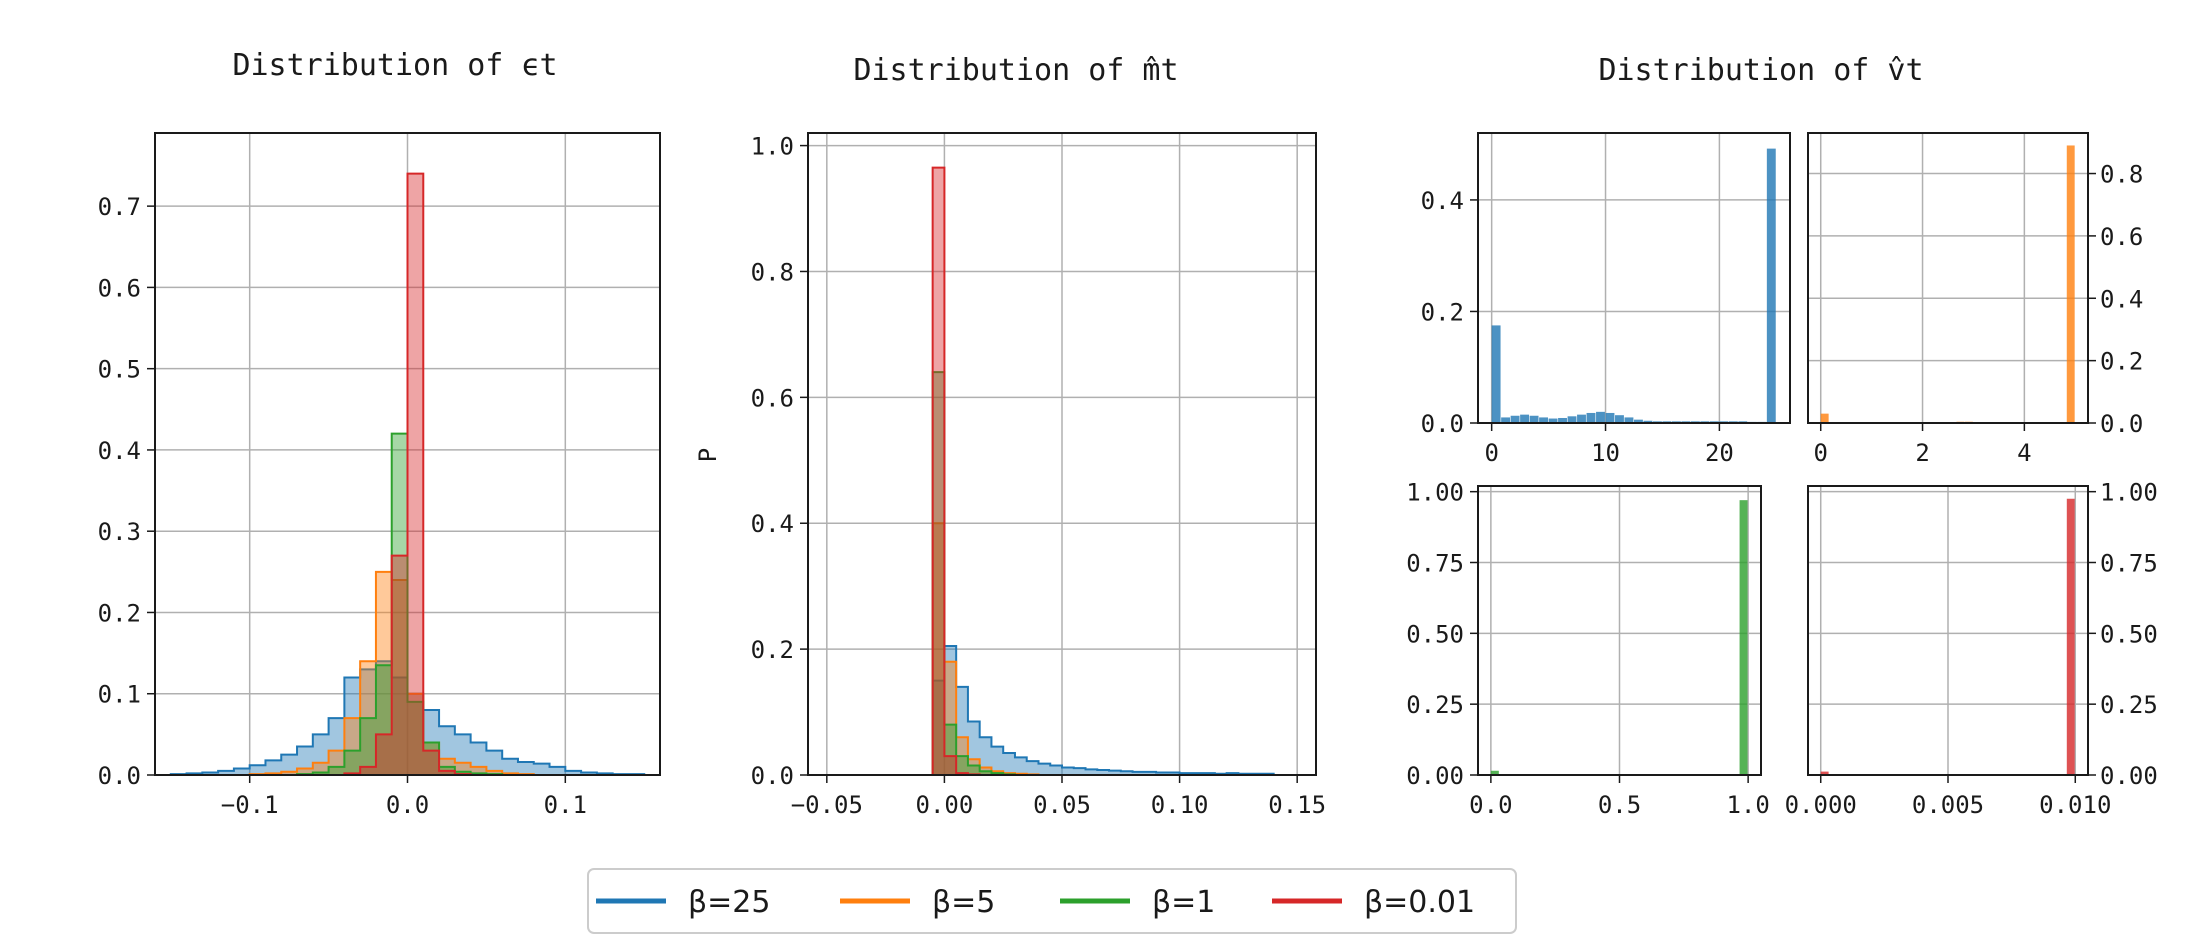  Describe the element at coordinates (827, 805) in the screenshot. I see `xtick-label: −0.05` at that location.